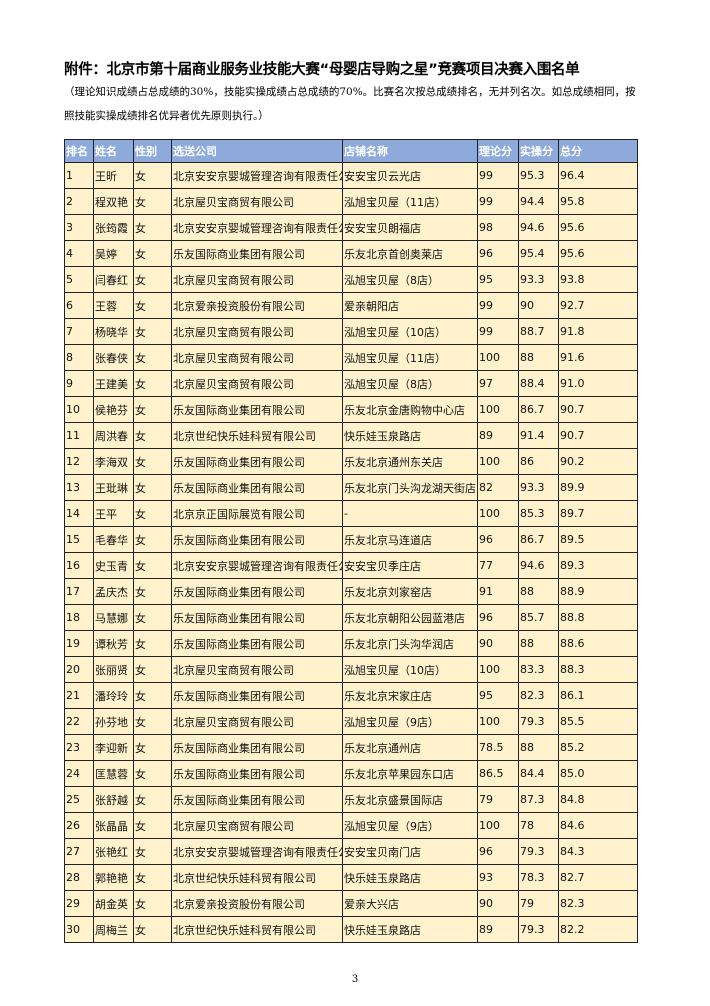  Describe the element at coordinates (410, 279) in the screenshot. I see `cell-store: 泓旭宝贝屋（8店）` at that location.